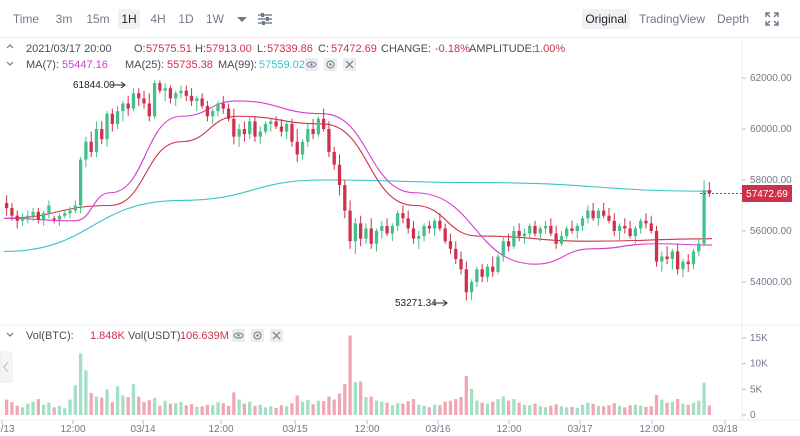  Describe the element at coordinates (733, 19) in the screenshot. I see `view-depth: Depth` at that location.